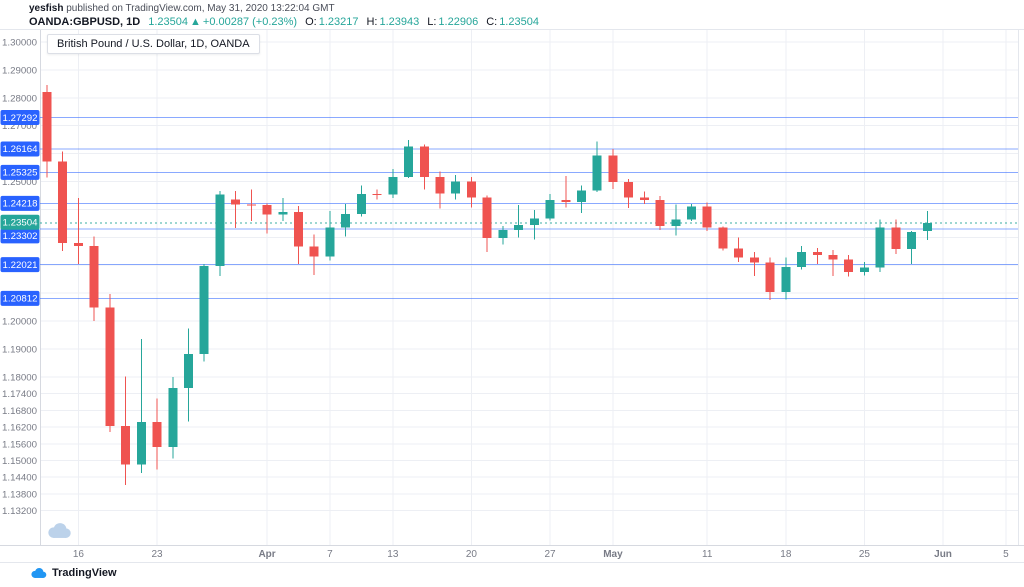  Describe the element at coordinates (19, 43) in the screenshot. I see `y-axis-label: 1.30000` at that location.